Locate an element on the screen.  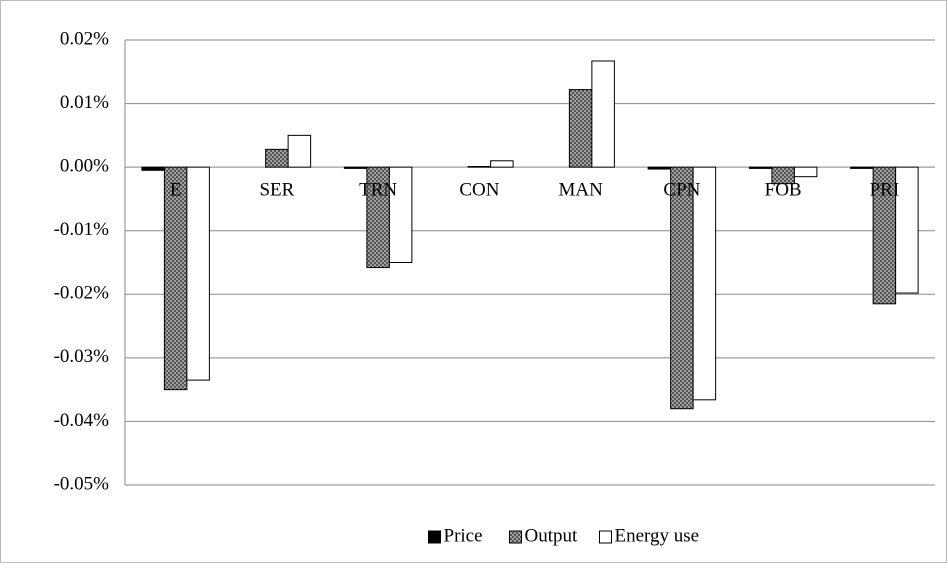
x-tick-label: CON is located at coordinates (479, 190).